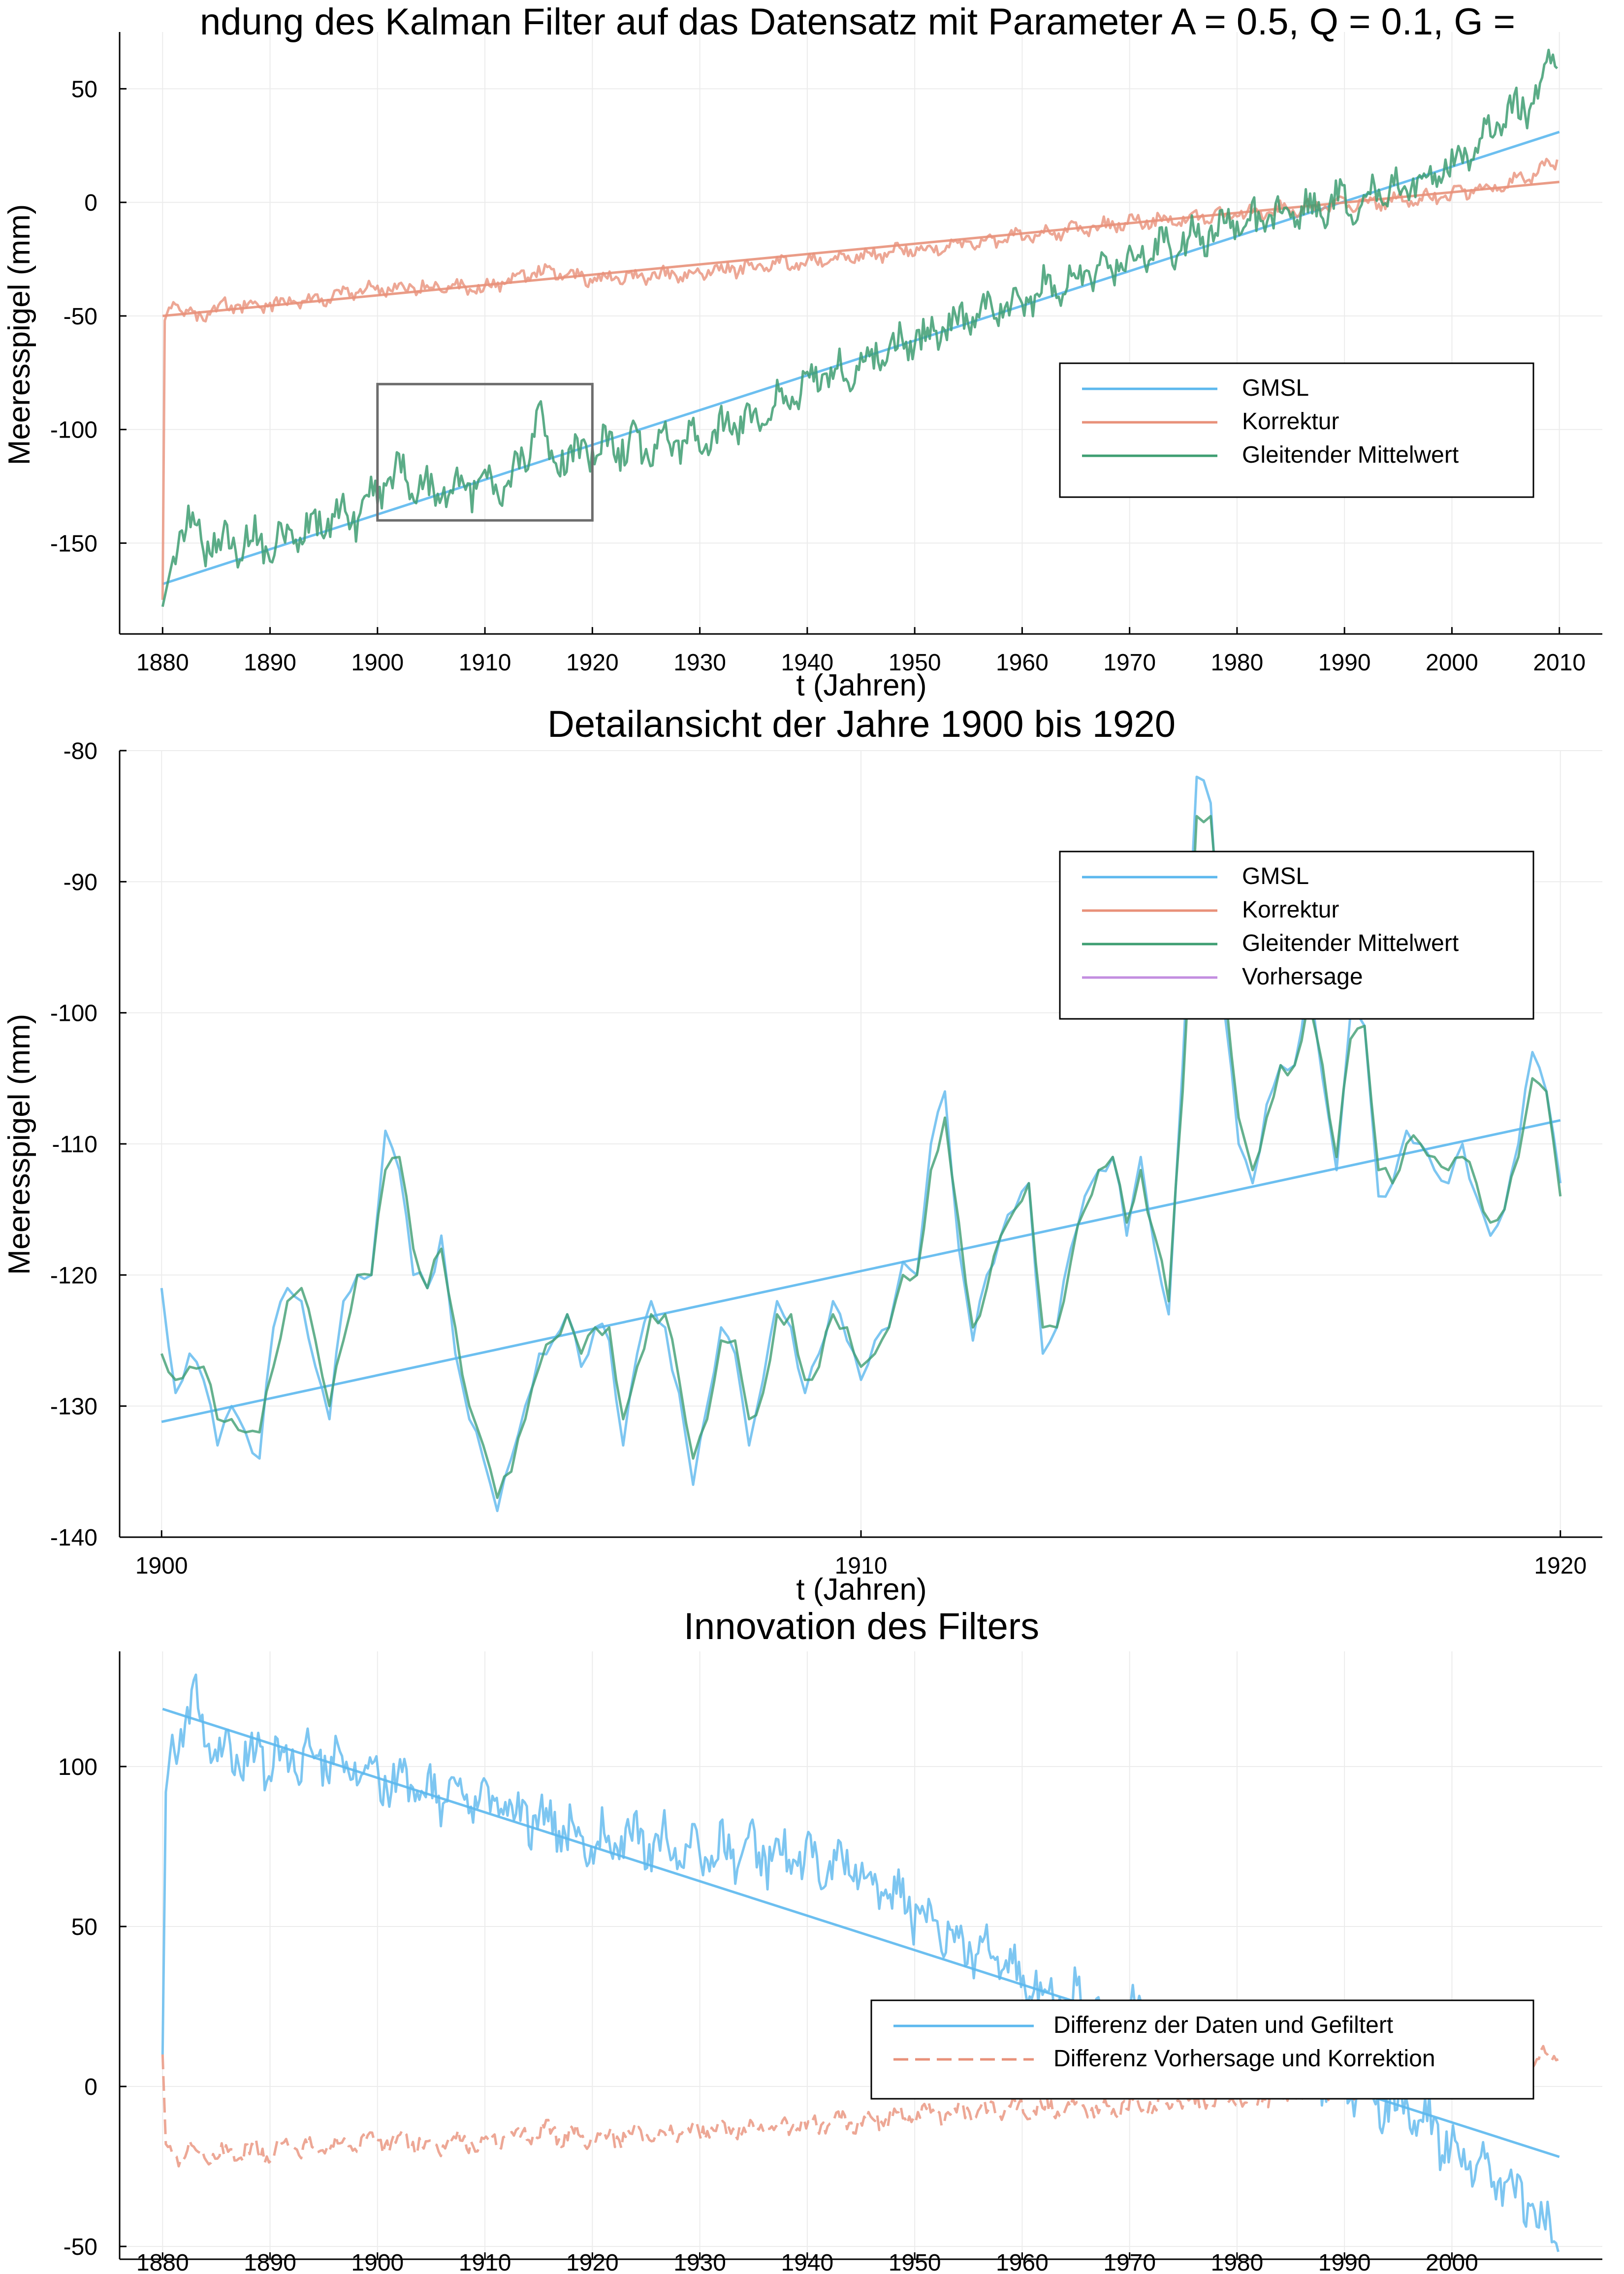 Image resolution: width=1624 pixels, height=2274 pixels. What do you see at coordinates (1559, 663) in the screenshot?
I see `x-tick-label: 2010` at bounding box center [1559, 663].